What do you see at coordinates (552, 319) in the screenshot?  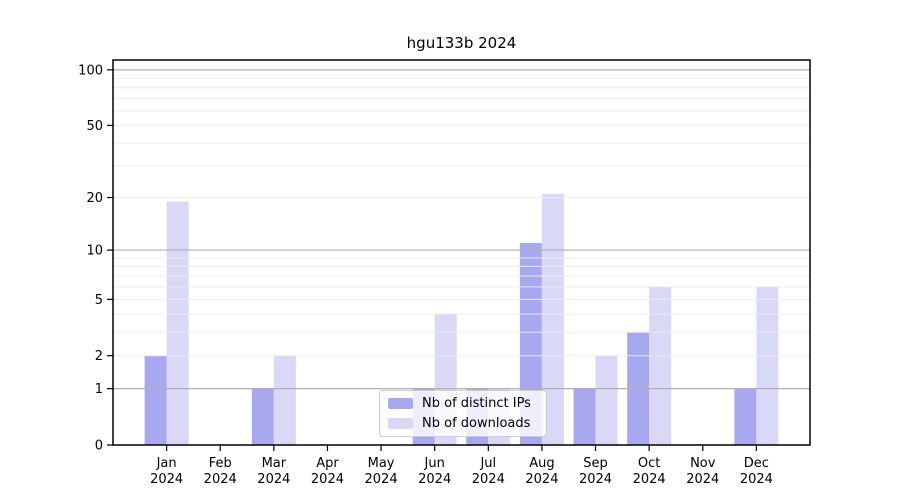 I see `bar-downloads-aug` at bounding box center [552, 319].